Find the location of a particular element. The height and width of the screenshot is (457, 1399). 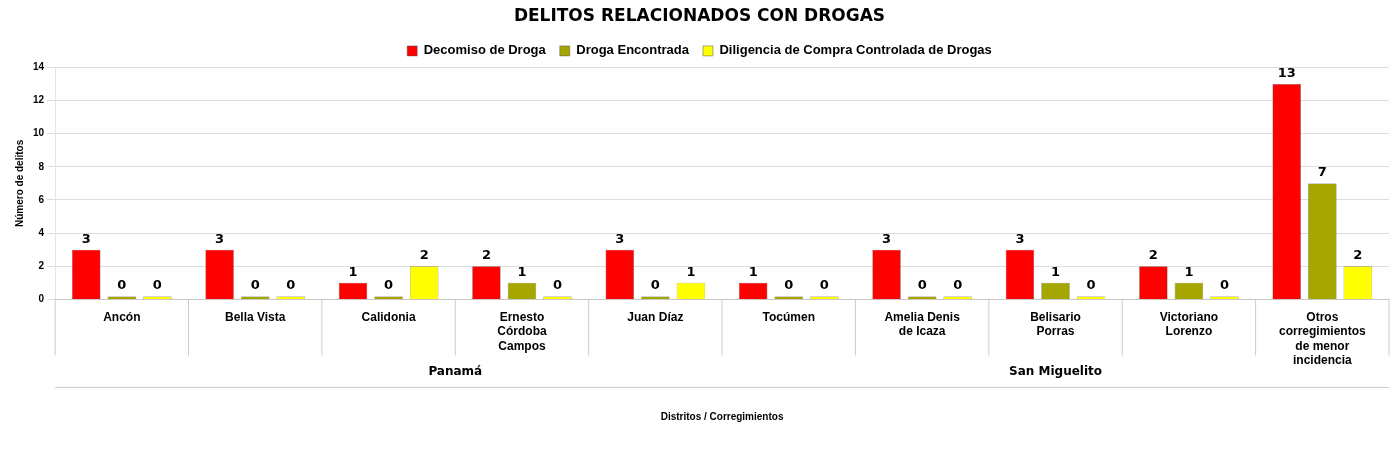

x-tick-label: Juan Díaz is located at coordinates (655, 316).